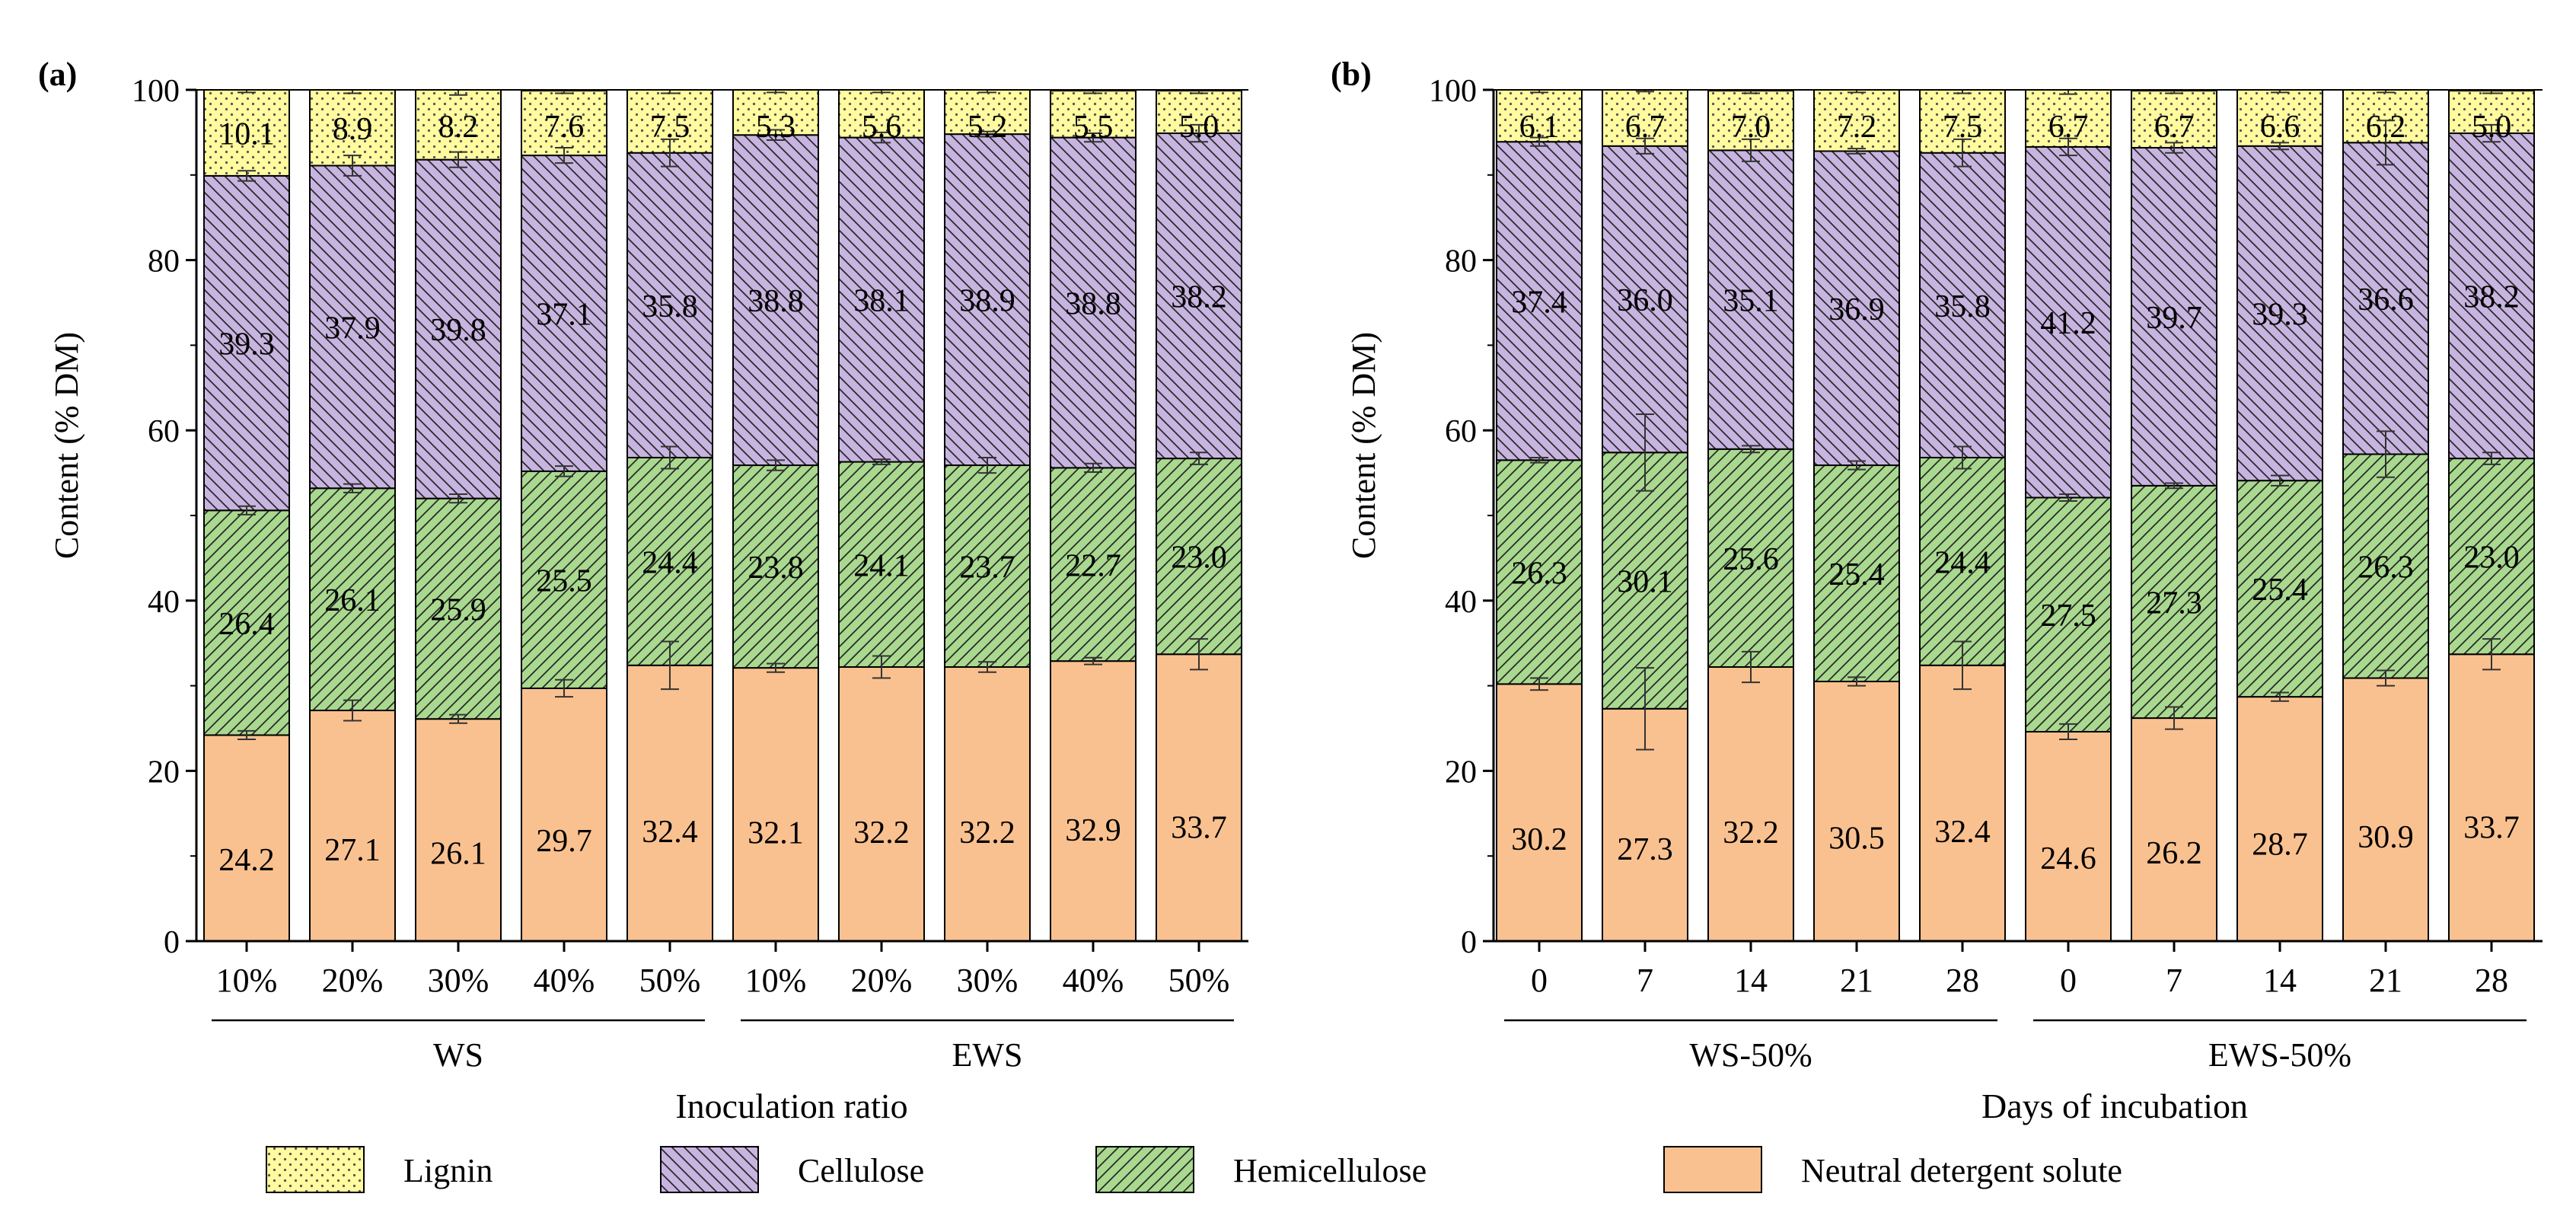 Image resolution: width=2576 pixels, height=1216 pixels. I want to click on data-label-hemicellulose: 23.8, so click(776, 568).